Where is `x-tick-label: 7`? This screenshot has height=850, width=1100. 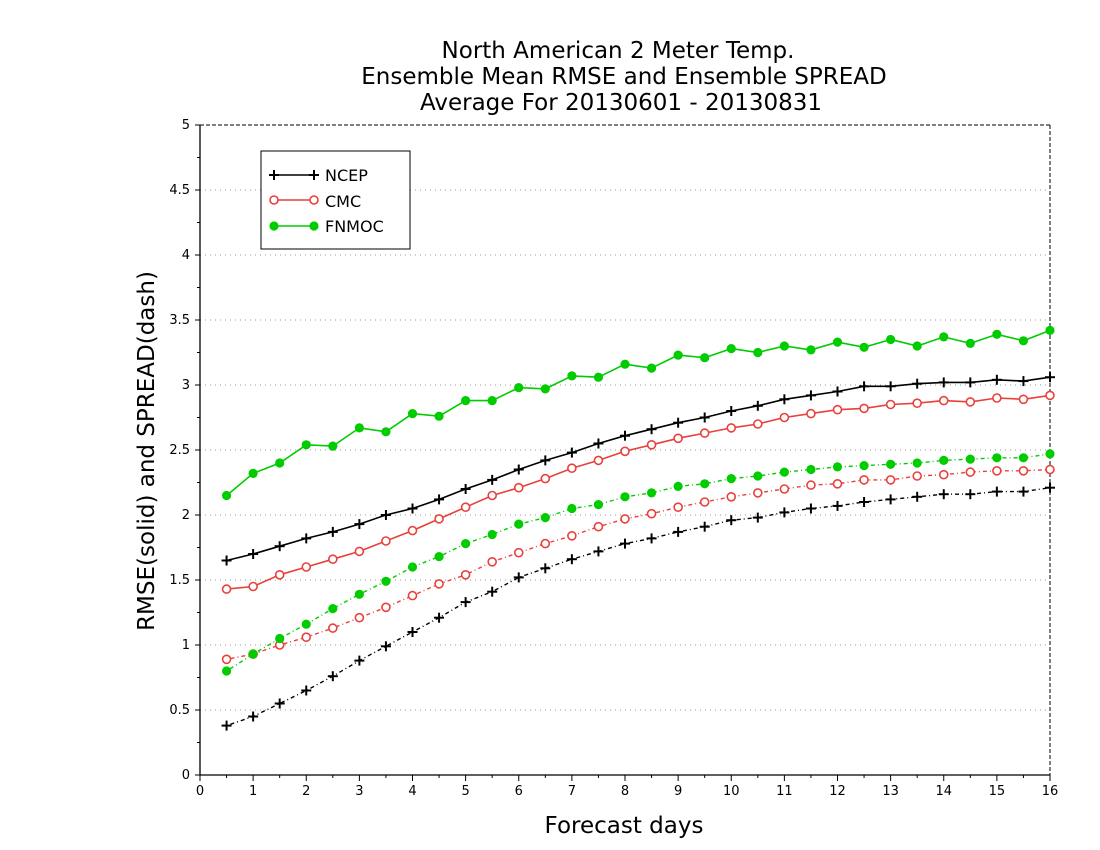 x-tick-label: 7 is located at coordinates (572, 791).